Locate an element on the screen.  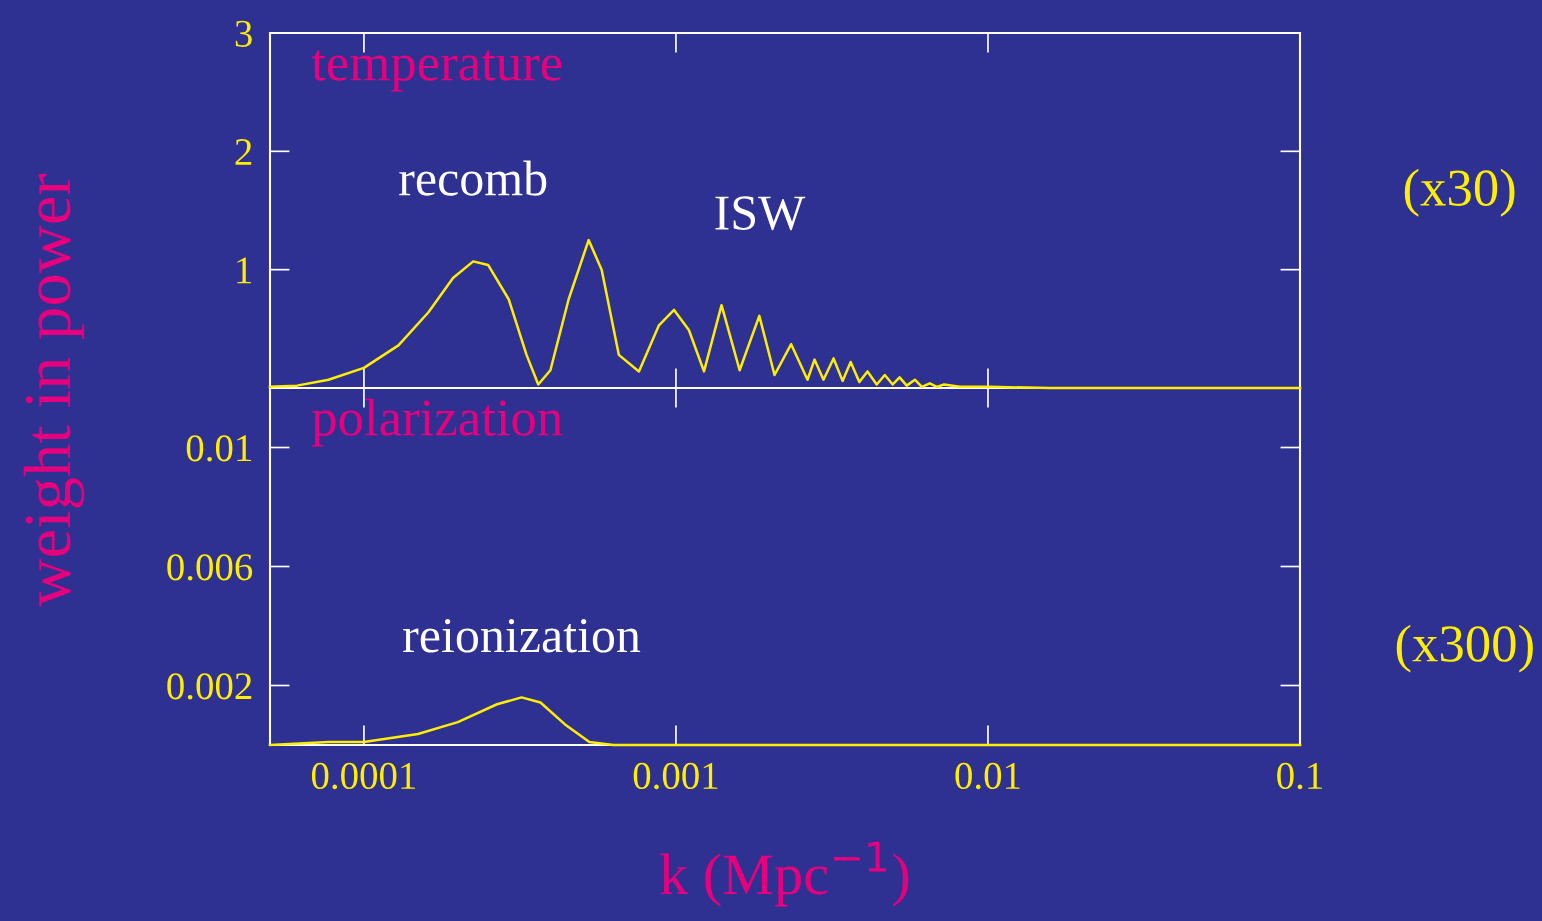
chart-title: polarization is located at coordinates (437, 422).